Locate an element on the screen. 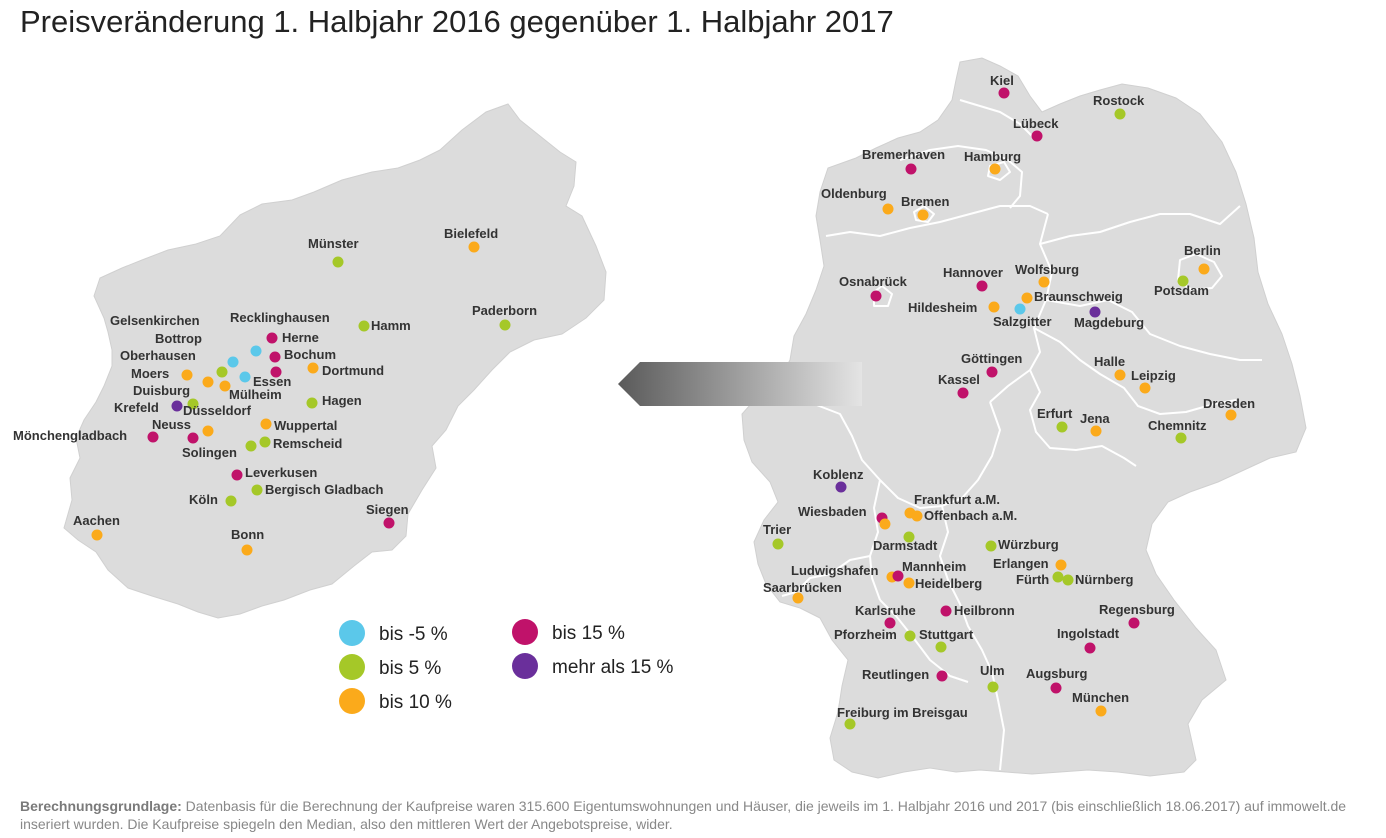 This screenshot has height=838, width=1386. city-marker: Bottrop is located at coordinates (197, 349).